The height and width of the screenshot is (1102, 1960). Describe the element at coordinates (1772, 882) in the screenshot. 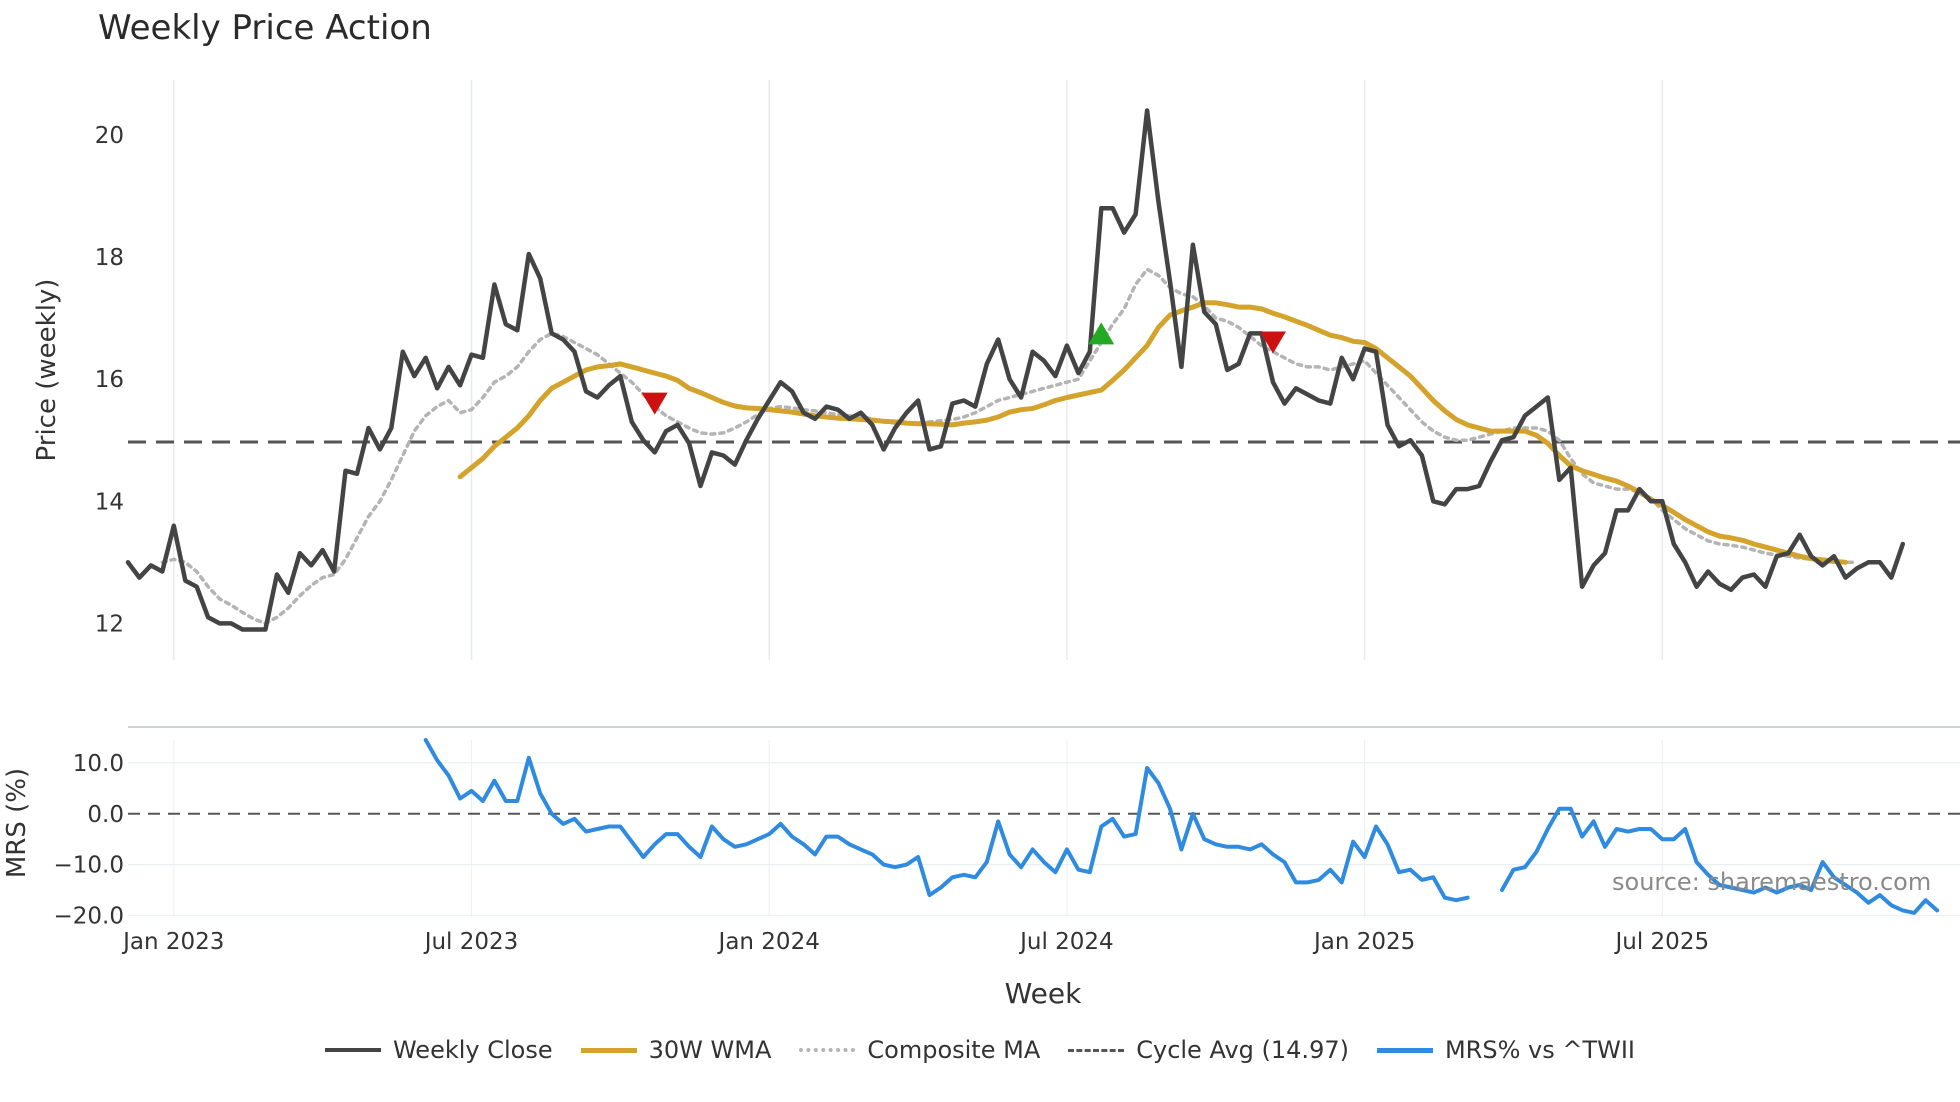

I see `source-note: source: sharemaestro.com` at that location.